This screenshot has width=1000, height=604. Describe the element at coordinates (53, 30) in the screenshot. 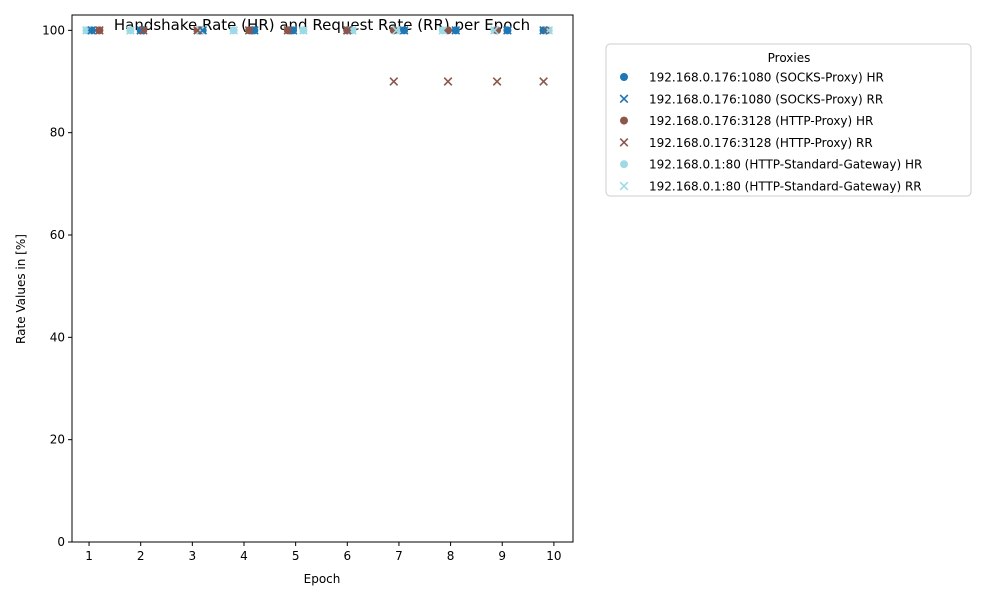

I see `y-tick-label: 100` at that location.